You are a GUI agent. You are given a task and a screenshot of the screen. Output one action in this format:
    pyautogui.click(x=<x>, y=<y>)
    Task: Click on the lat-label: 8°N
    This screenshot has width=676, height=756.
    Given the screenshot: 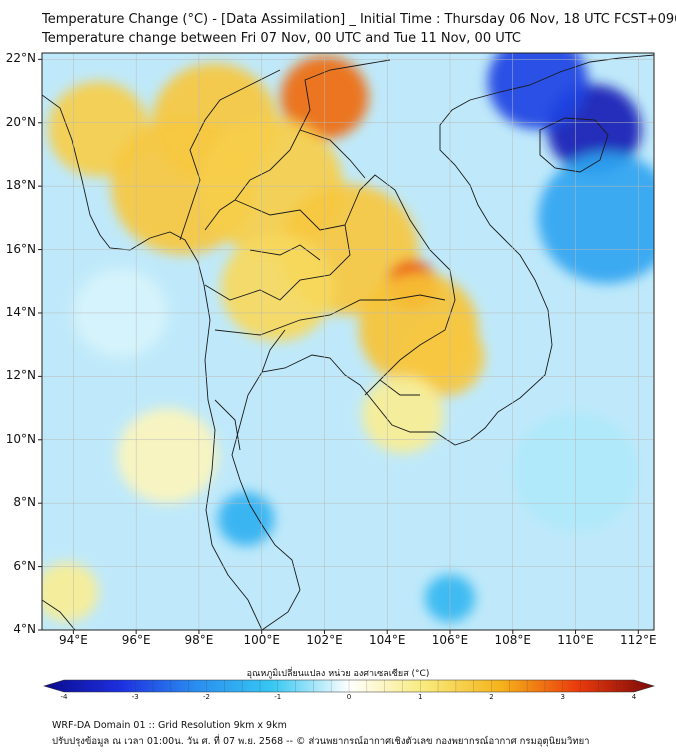 What is the action you would take?
    pyautogui.click(x=24, y=502)
    